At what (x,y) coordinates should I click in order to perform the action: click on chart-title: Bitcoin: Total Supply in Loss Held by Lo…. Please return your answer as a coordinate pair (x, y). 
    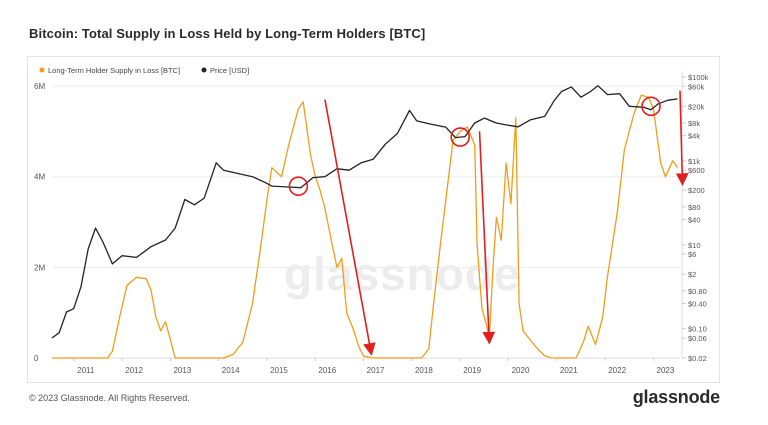
    Looking at the image, I should click on (227, 33).